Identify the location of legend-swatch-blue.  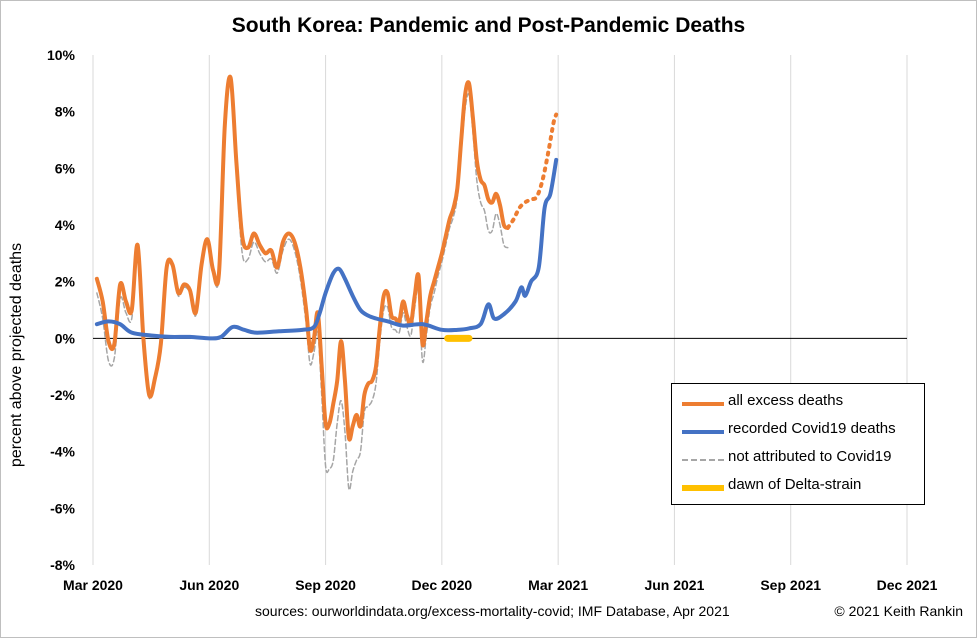
(703, 432).